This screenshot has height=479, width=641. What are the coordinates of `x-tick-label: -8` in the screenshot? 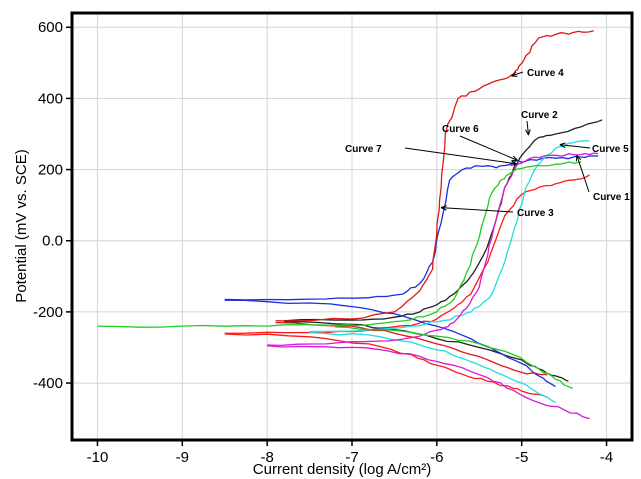 It's located at (266, 457).